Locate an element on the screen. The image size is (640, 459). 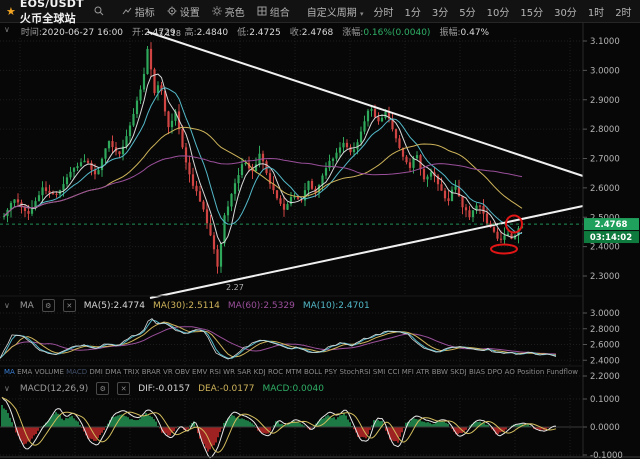
custom-period-button: 自定义周期 ▾ is located at coordinates (335, 13).